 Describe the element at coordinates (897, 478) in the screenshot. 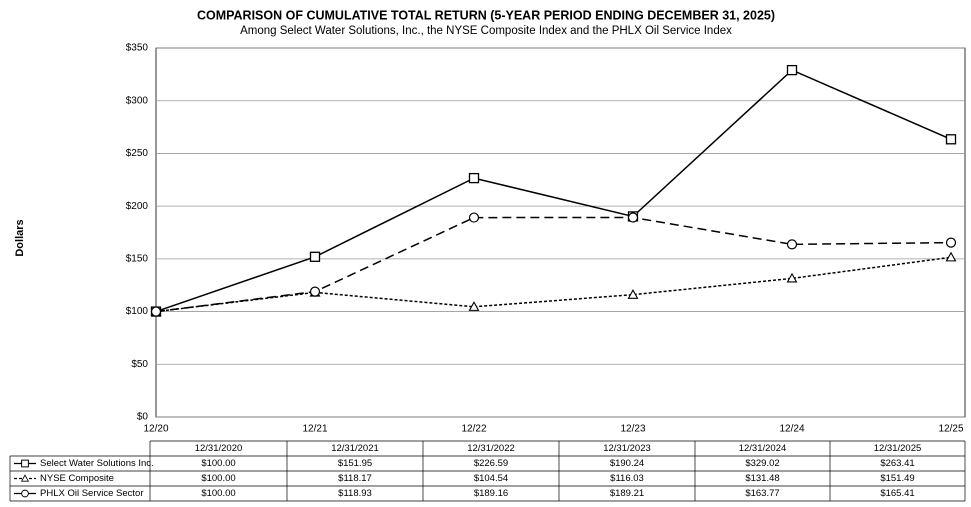

I see `table-cell: $151.49` at that location.